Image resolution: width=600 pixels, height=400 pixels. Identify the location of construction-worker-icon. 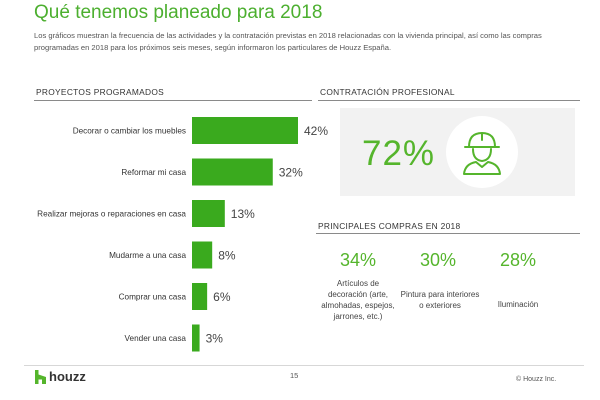
(482, 153).